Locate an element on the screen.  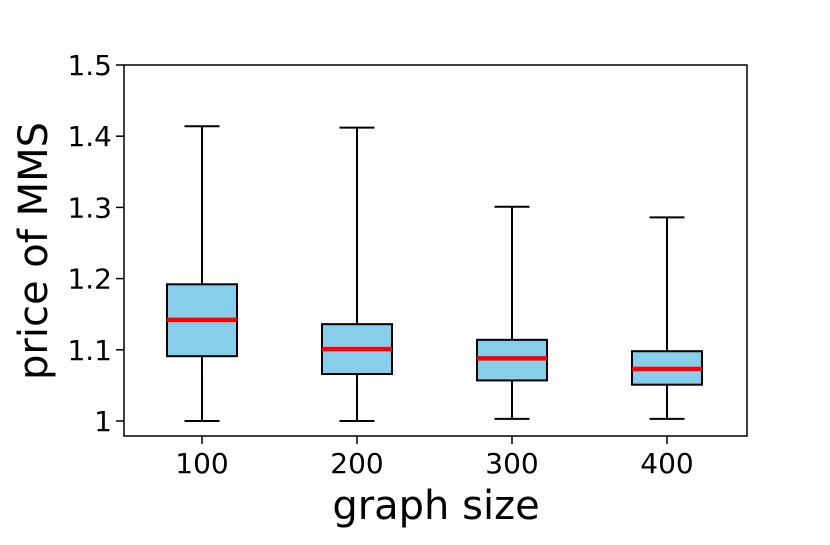
y-tick-label: 1.3 is located at coordinates (89, 207).